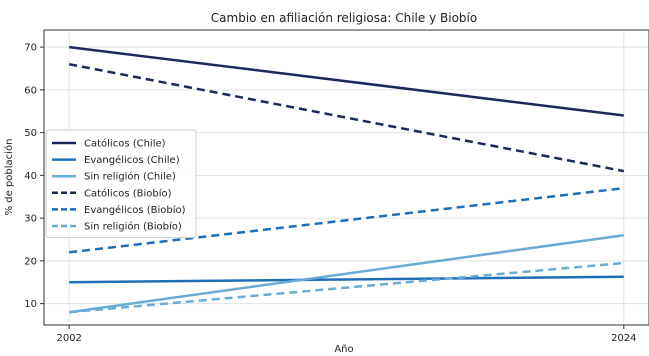 This screenshot has height=356, width=649. Describe the element at coordinates (125, 144) in the screenshot. I see `legend-label: Católicos (Chile)` at that location.